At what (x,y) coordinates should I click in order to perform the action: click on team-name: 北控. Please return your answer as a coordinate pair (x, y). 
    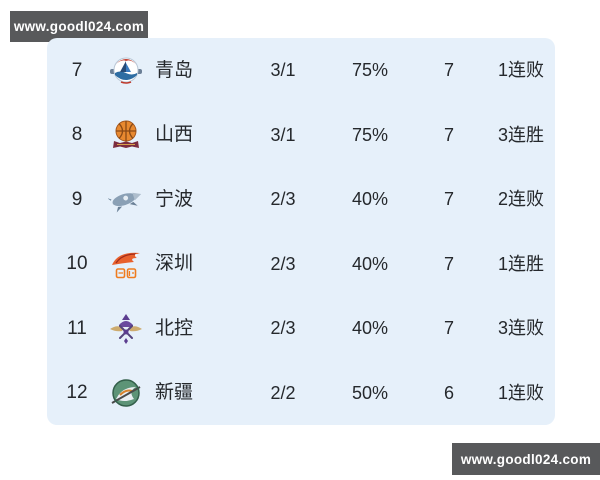
    Looking at the image, I should click on (174, 328).